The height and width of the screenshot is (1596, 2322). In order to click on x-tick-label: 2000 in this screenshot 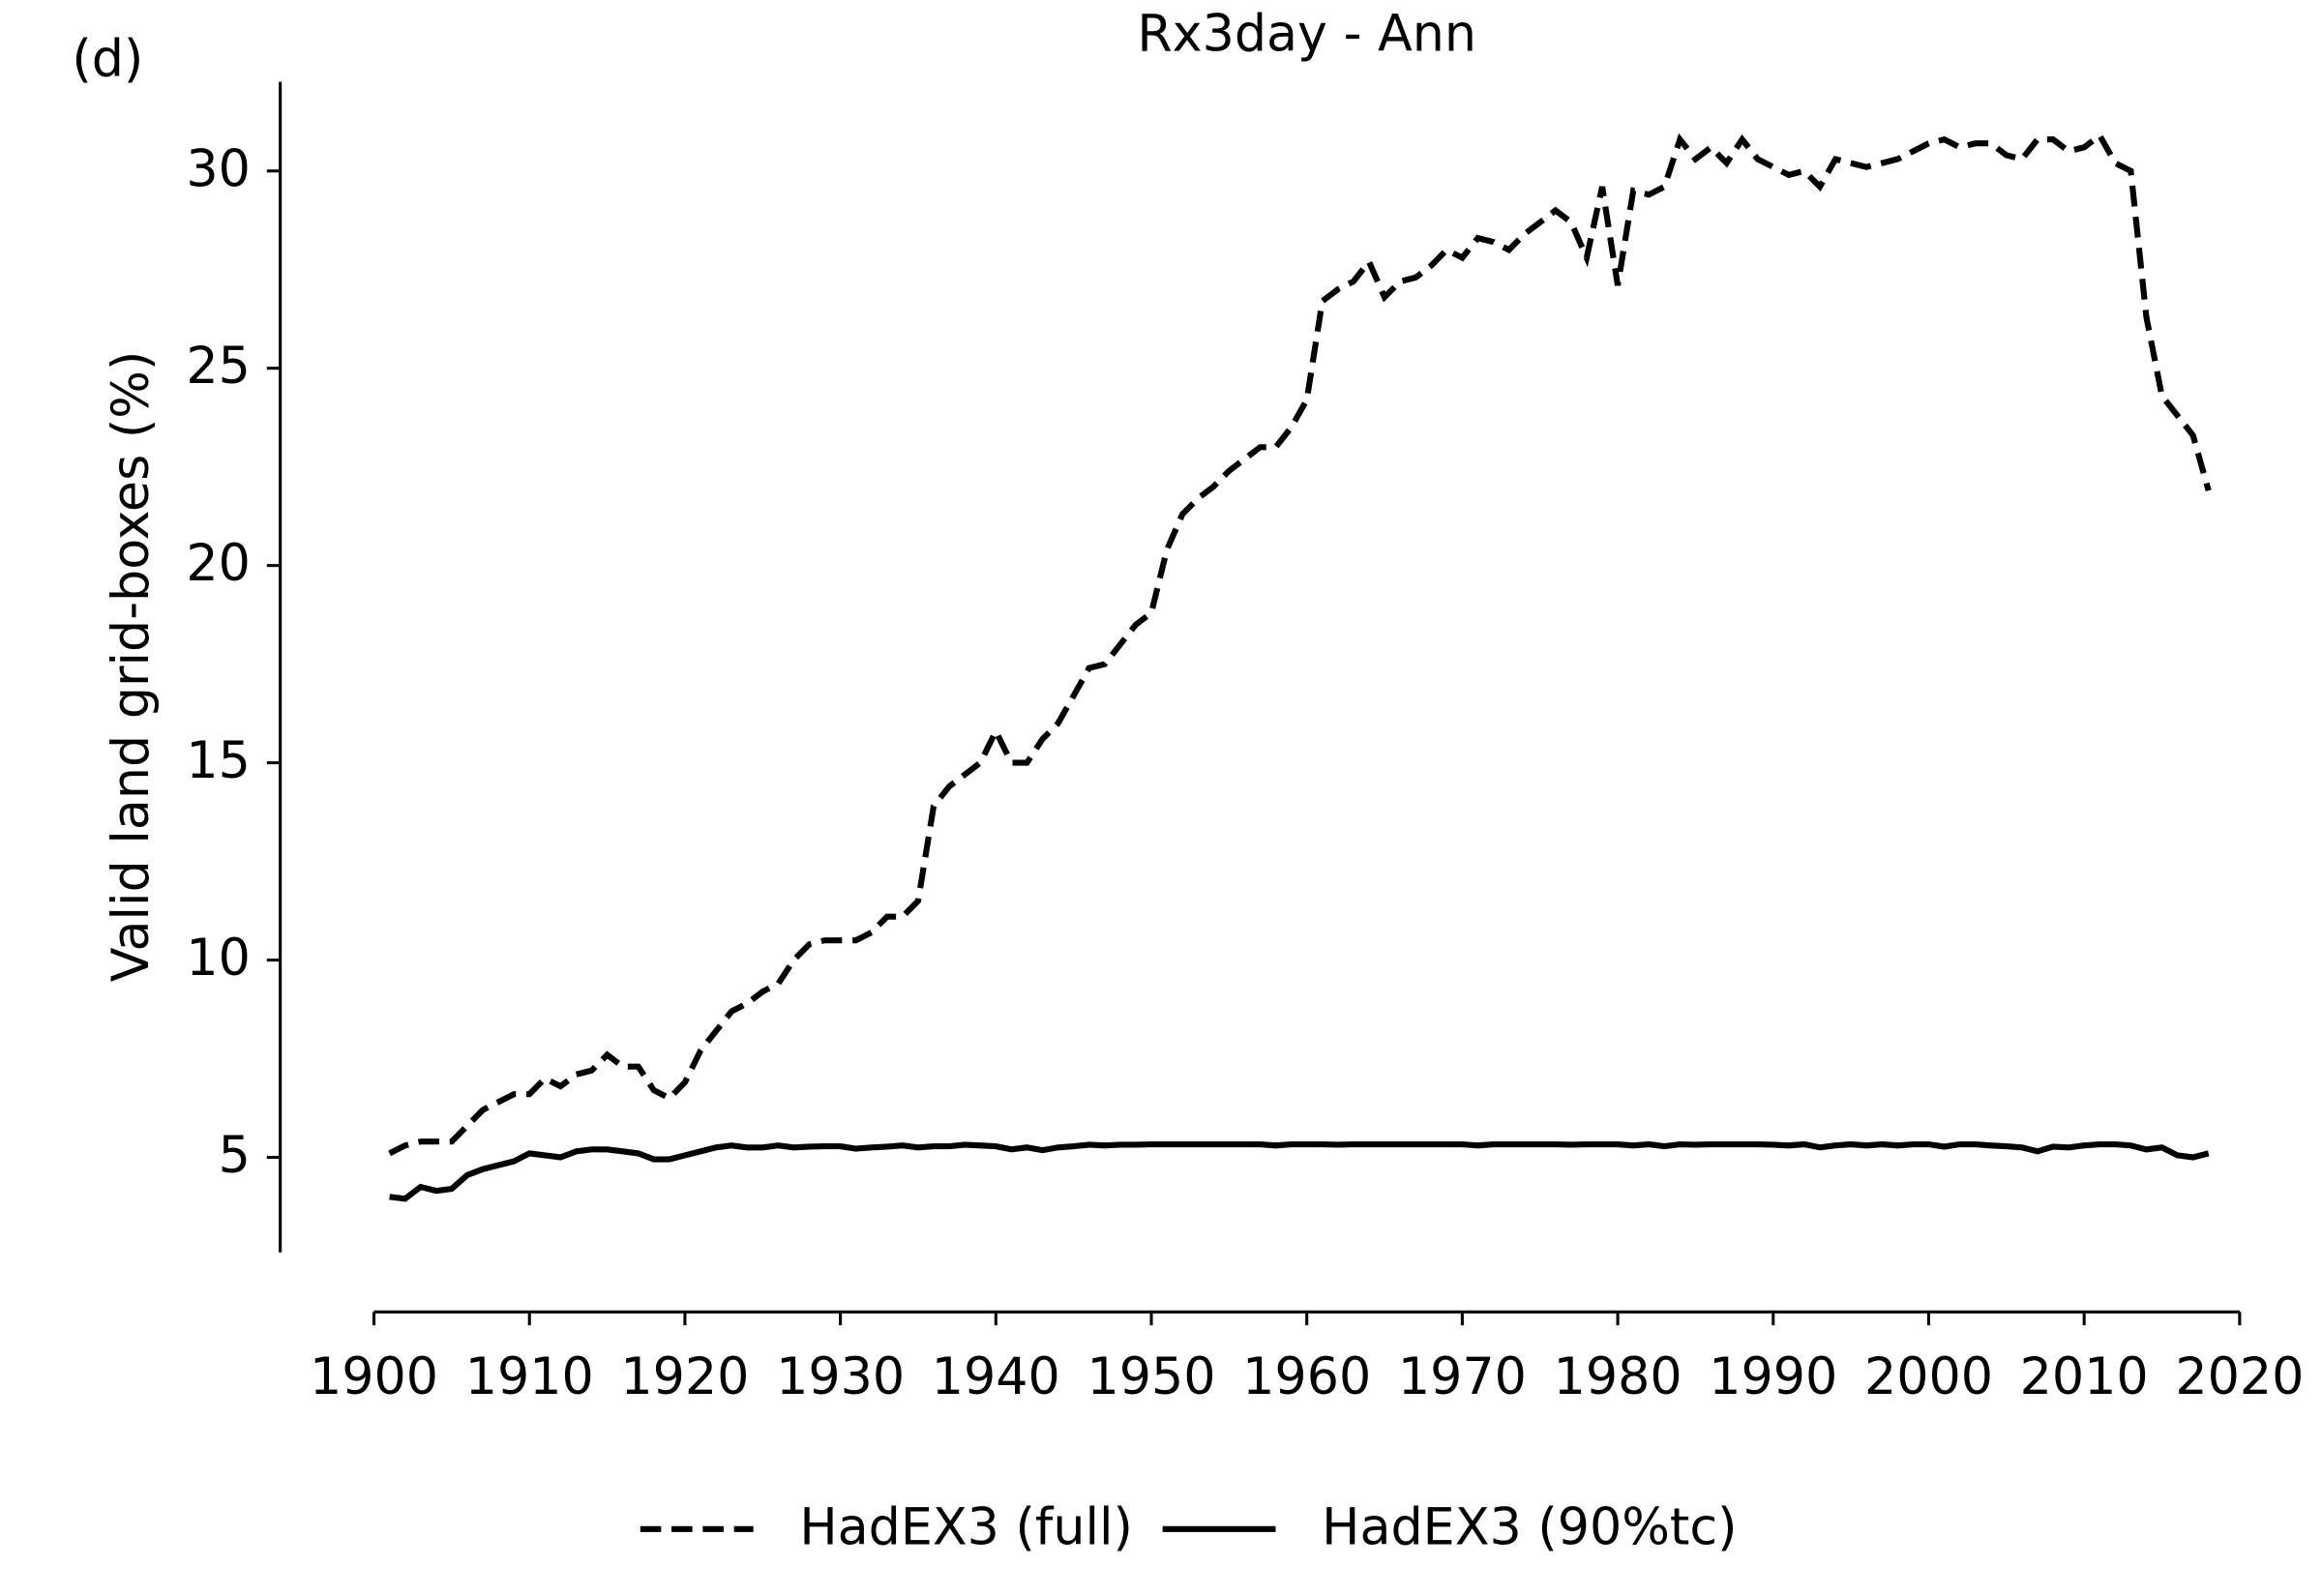, I will do `click(1928, 1376)`.